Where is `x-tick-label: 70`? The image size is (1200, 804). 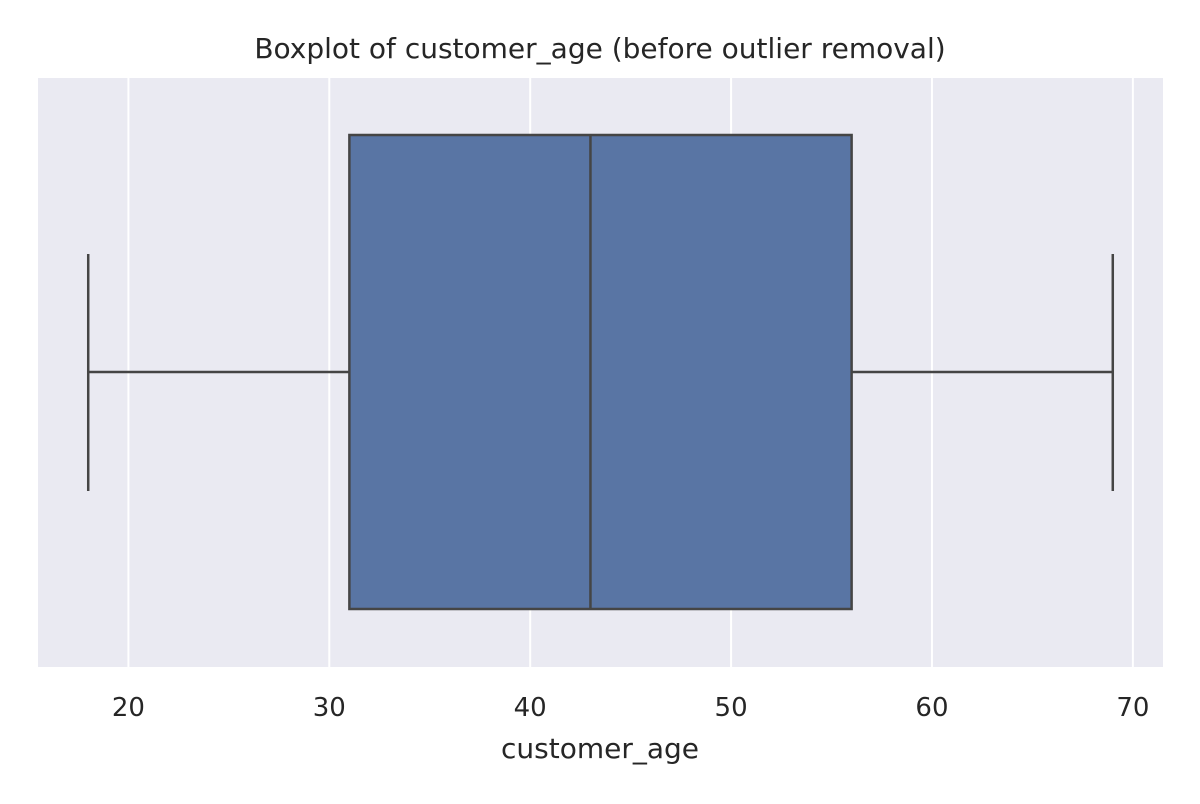
x-tick-label: 70 is located at coordinates (1132, 708).